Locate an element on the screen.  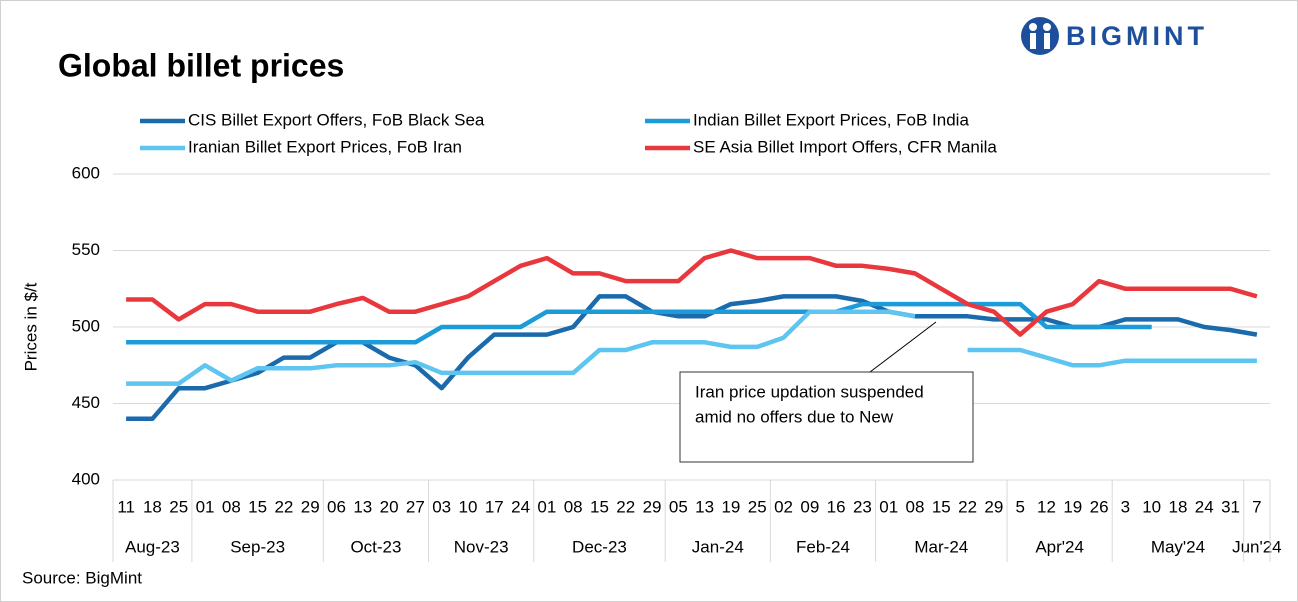
source: Source: BigMint is located at coordinates (82, 577).